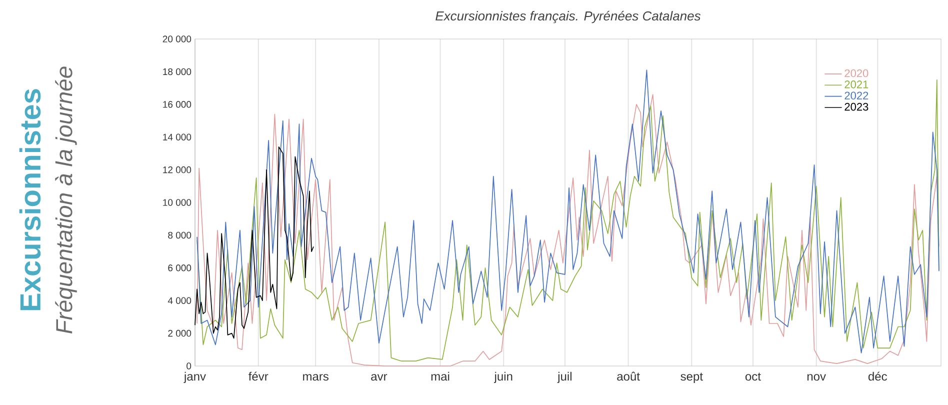 This screenshot has width=948, height=405. What do you see at coordinates (180, 333) in the screenshot?
I see `y-tick-label: 2 000` at bounding box center [180, 333].